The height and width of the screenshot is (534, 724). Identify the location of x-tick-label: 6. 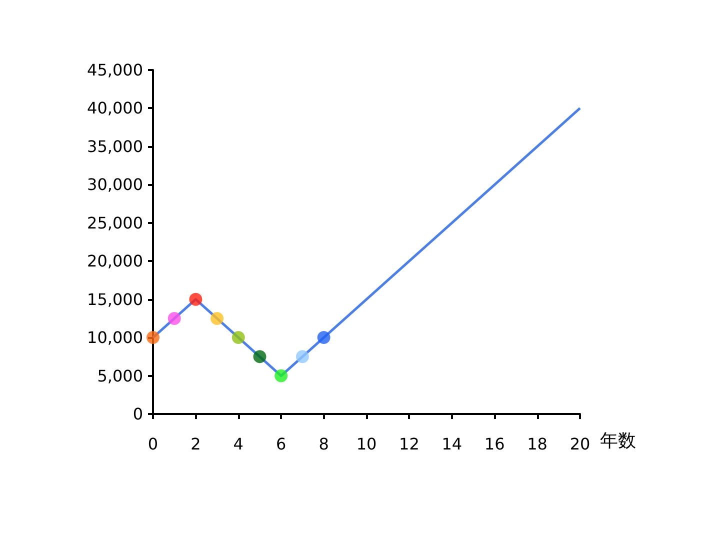
(281, 444).